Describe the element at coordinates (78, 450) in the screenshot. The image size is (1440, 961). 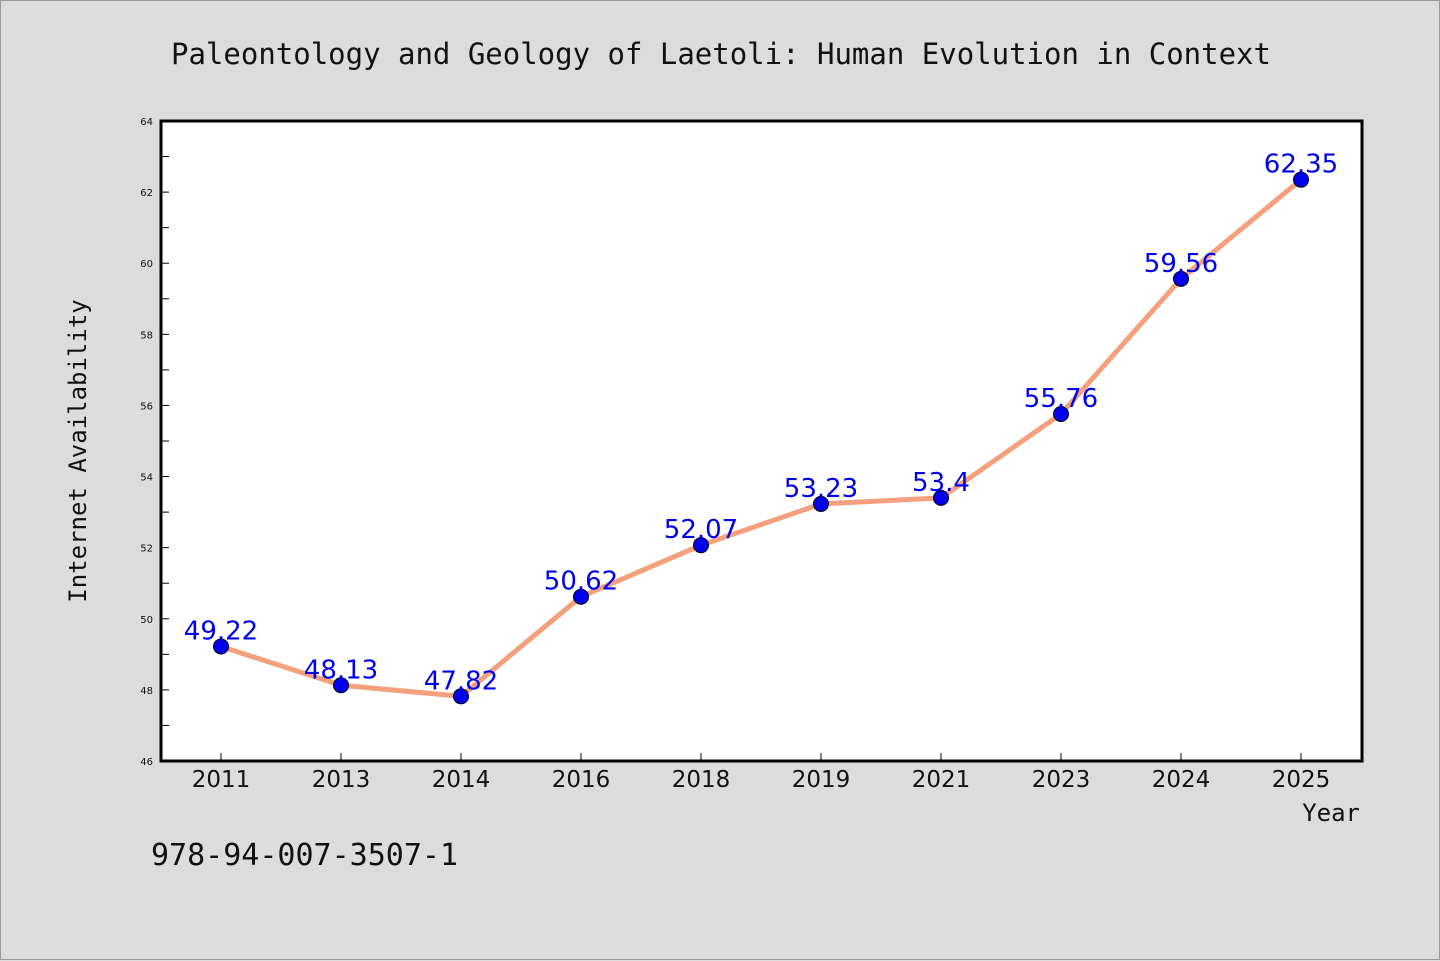
I see `y-axis-label: Internet Availability` at that location.